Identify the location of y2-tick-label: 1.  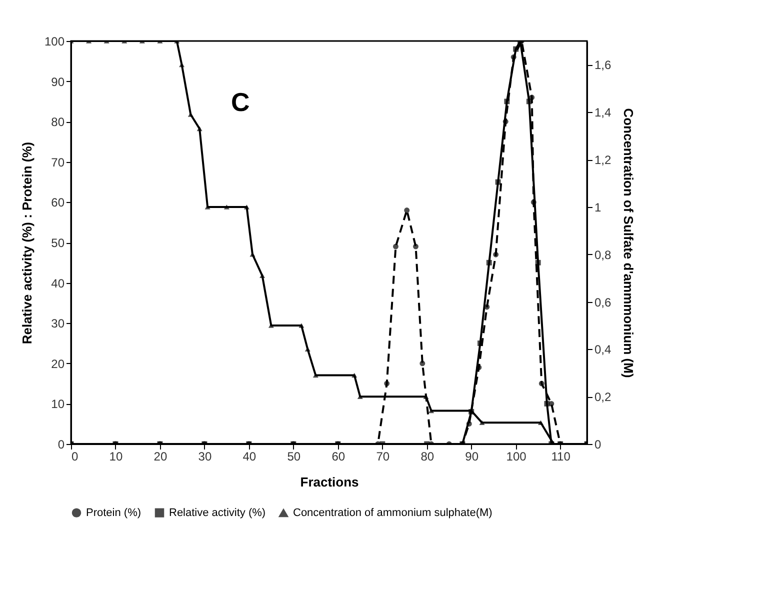
(598, 207).